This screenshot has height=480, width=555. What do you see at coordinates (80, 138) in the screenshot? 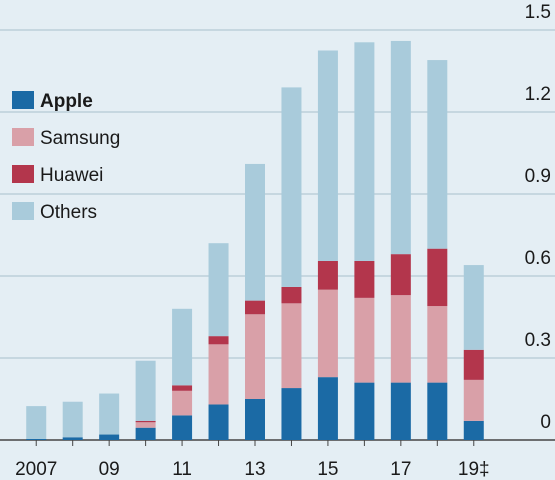
I see `legend-label: Samsung` at bounding box center [80, 138].